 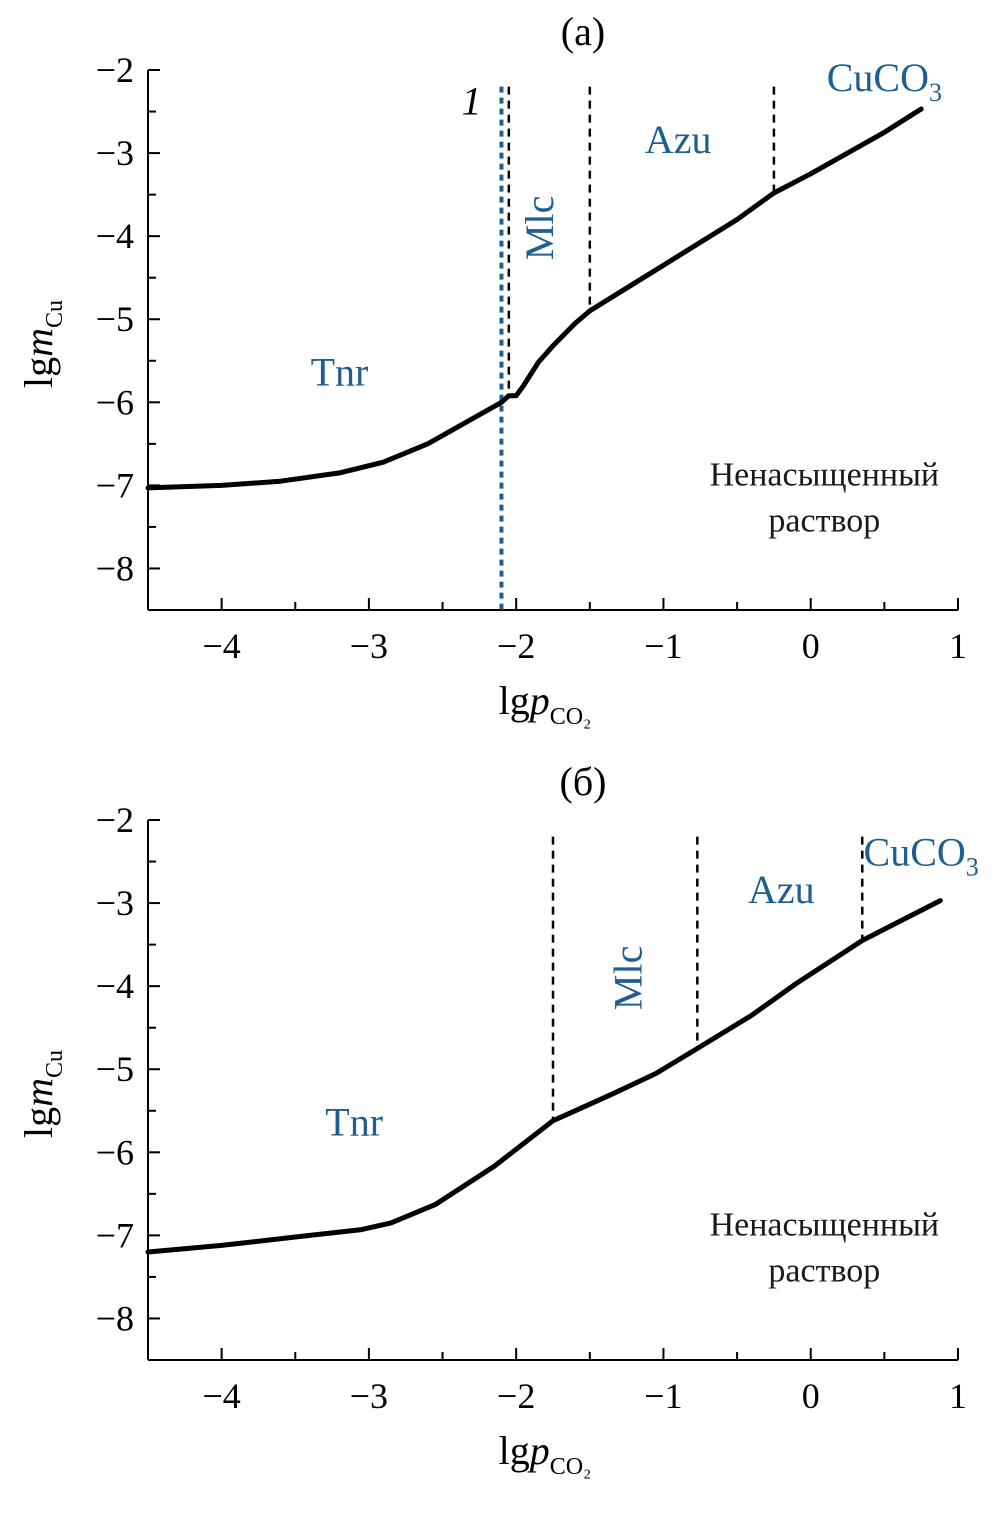 I want to click on marker-label-1: 1, so click(x=471, y=101).